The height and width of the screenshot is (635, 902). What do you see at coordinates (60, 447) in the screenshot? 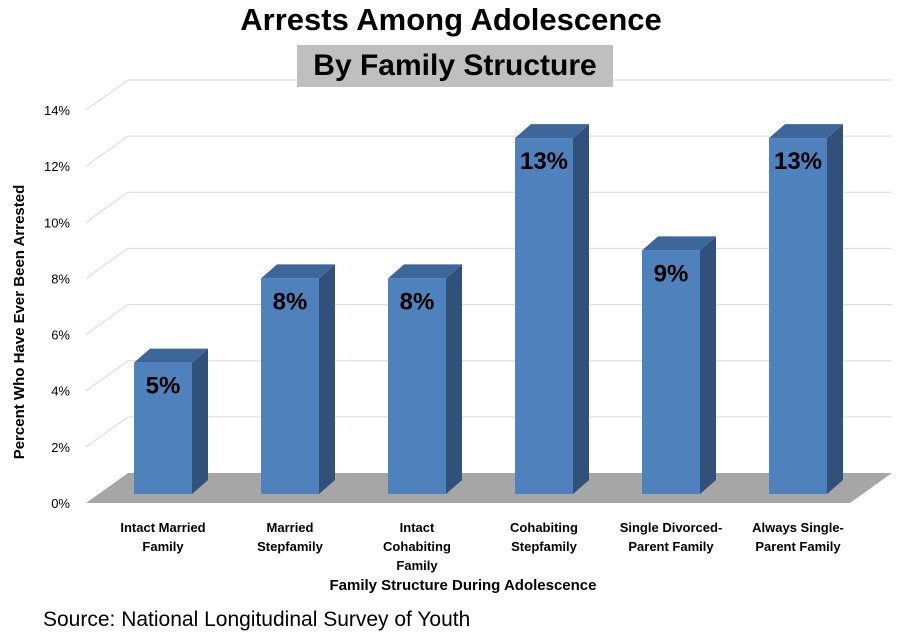
I see `y-tick-label: 2%` at bounding box center [60, 447].